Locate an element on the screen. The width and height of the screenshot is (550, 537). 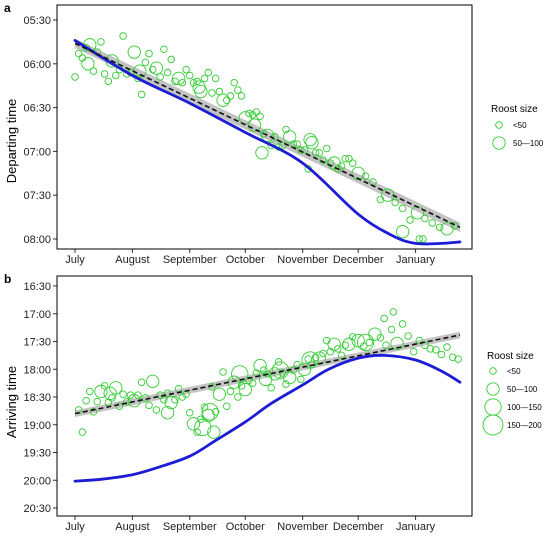
panel-b-x-tick-label: September is located at coordinates (190, 527).